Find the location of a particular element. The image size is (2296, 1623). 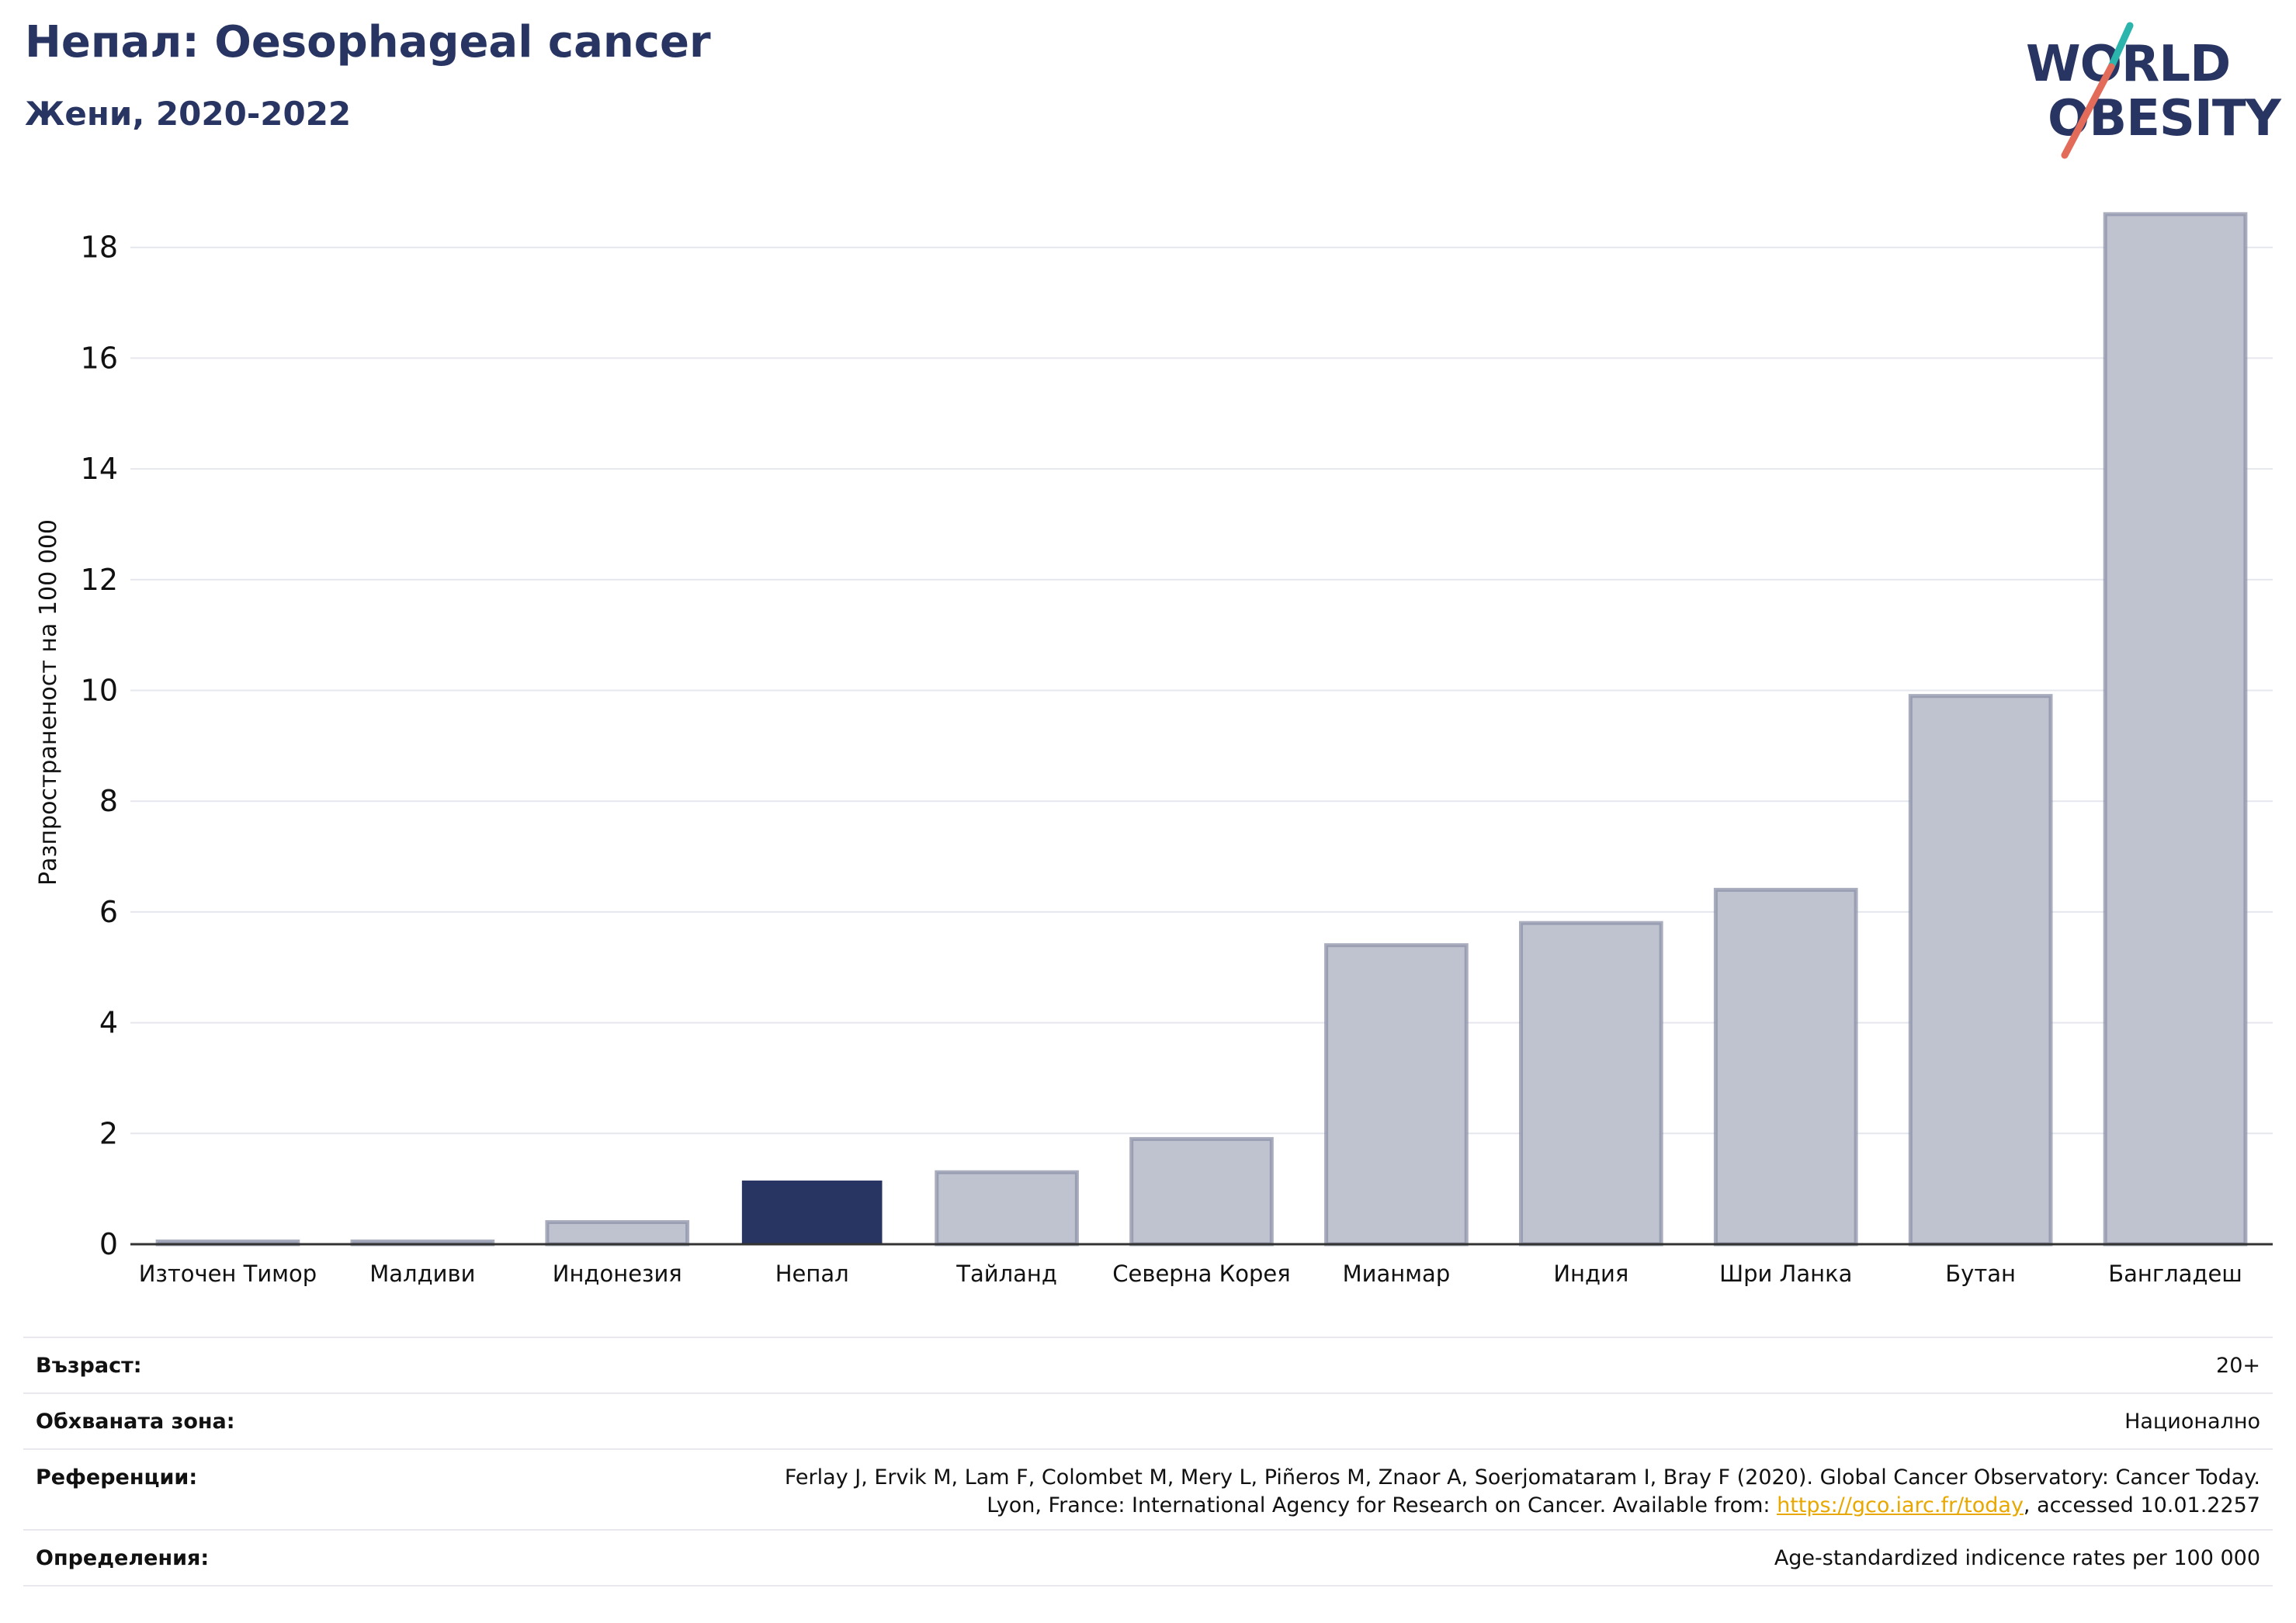

world-obesity-logo: WORLD OBESITY is located at coordinates (2154, 91).